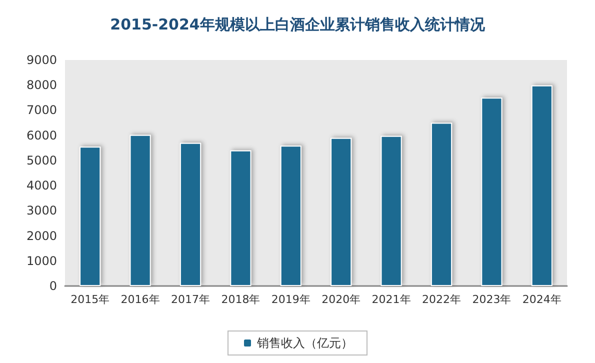 The image size is (595, 363). Describe the element at coordinates (140, 299) in the screenshot. I see `x-tick-label: 2016年` at that location.